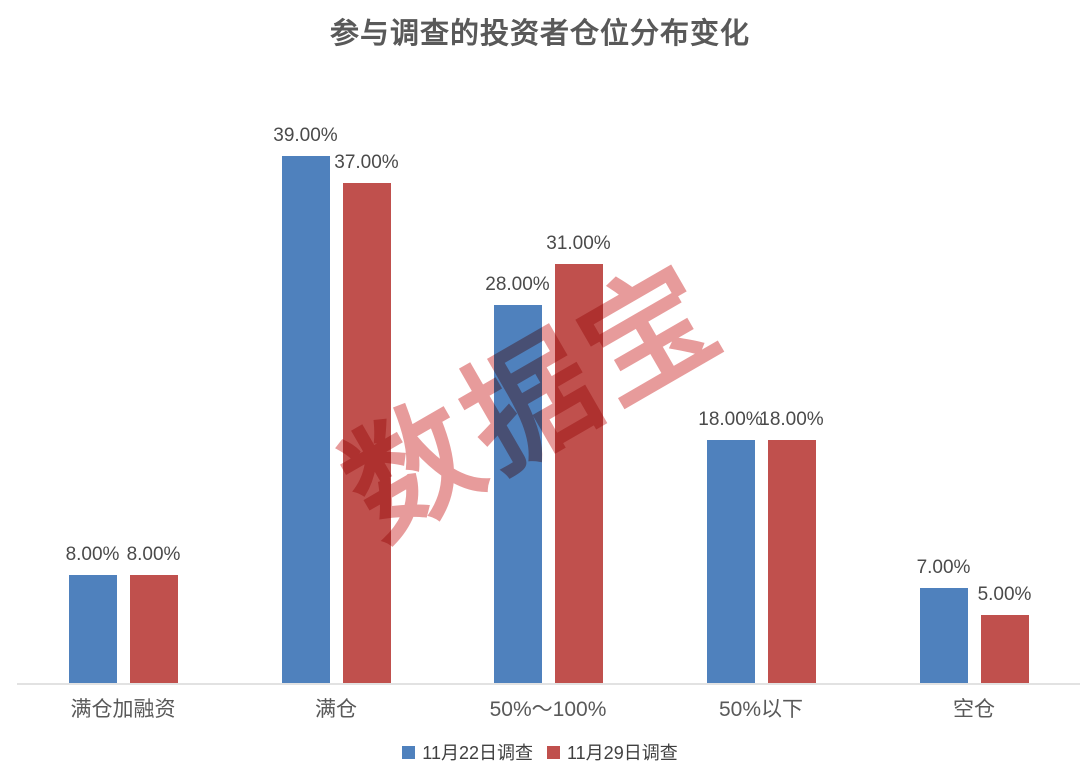  Describe the element at coordinates (730, 419) in the screenshot. I see `value-label-series1-cat4: 18.00%` at that location.